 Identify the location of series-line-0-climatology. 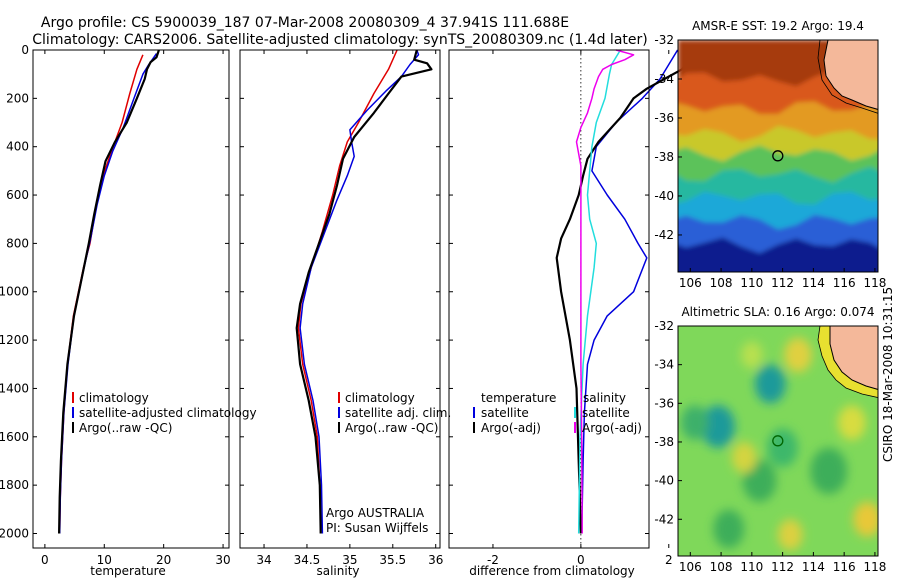
(101, 294).